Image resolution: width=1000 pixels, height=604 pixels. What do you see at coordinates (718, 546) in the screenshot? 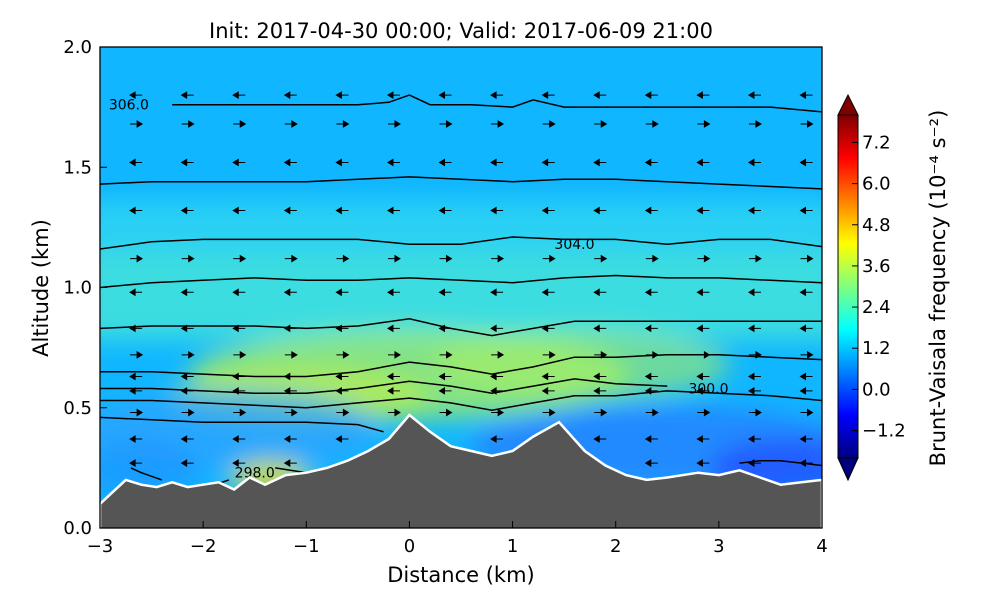
I see `x-tick-label: 3` at bounding box center [718, 546].